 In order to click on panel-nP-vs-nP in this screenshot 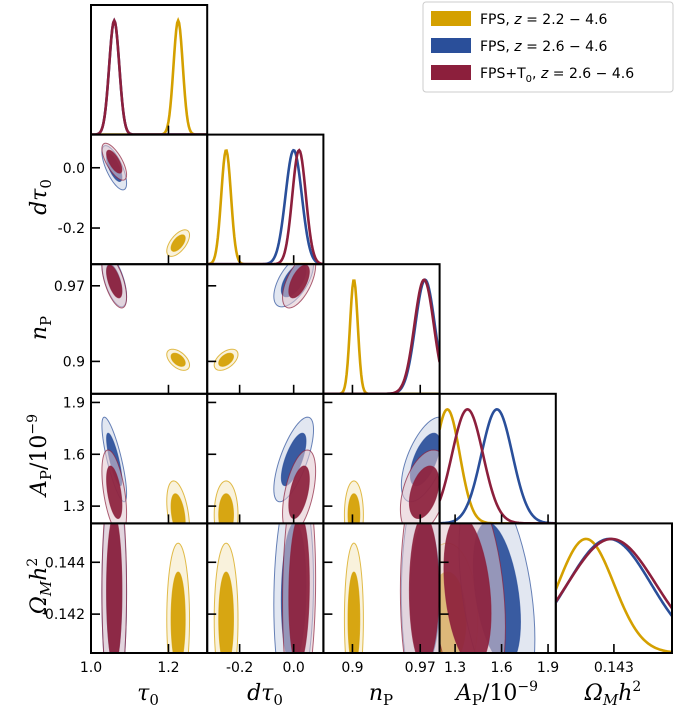, I will do `click(381, 329)`.